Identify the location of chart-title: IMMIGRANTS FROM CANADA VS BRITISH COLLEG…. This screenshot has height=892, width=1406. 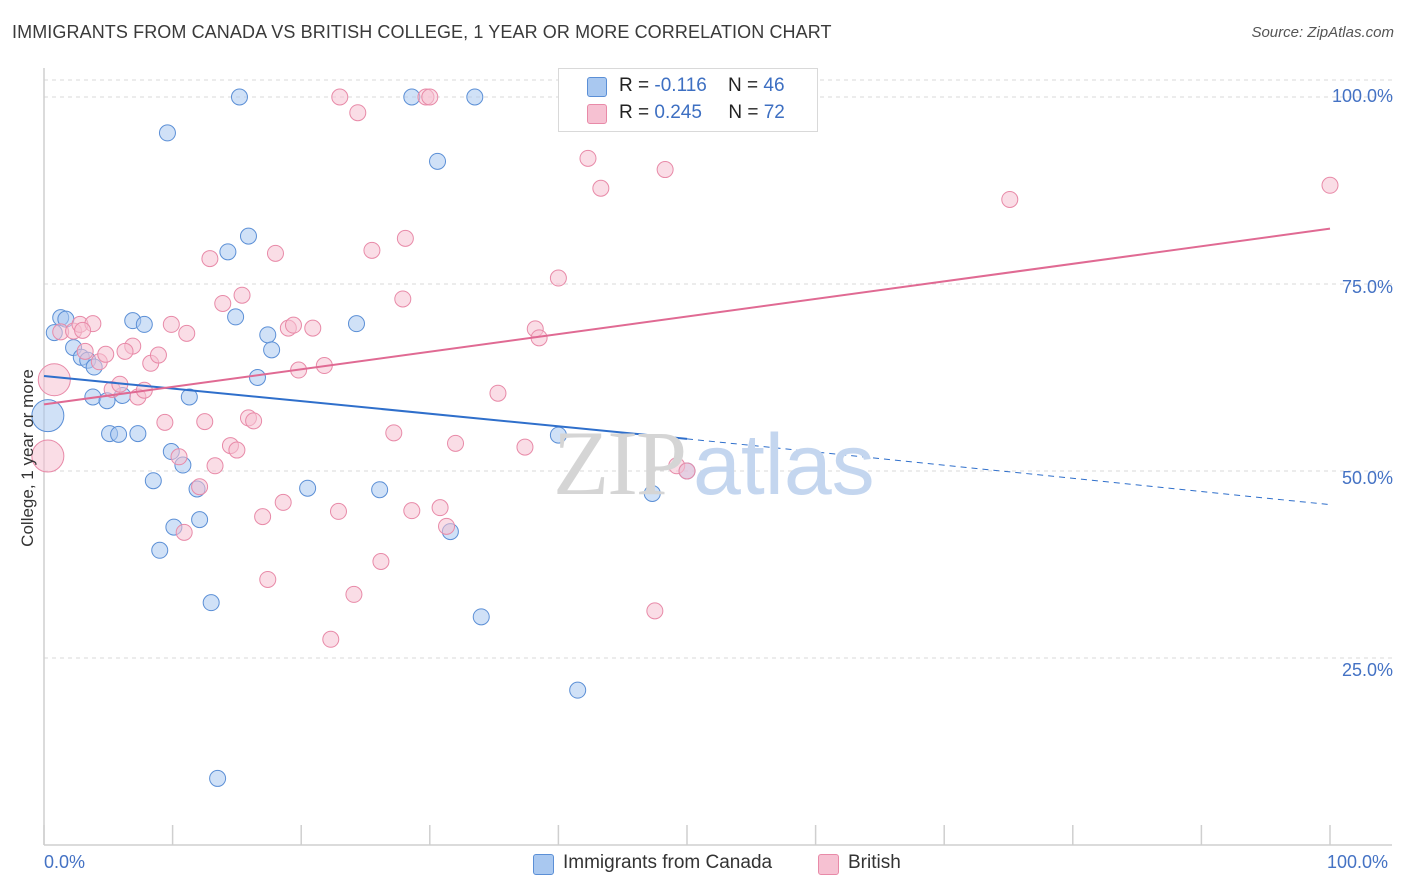
(422, 32).